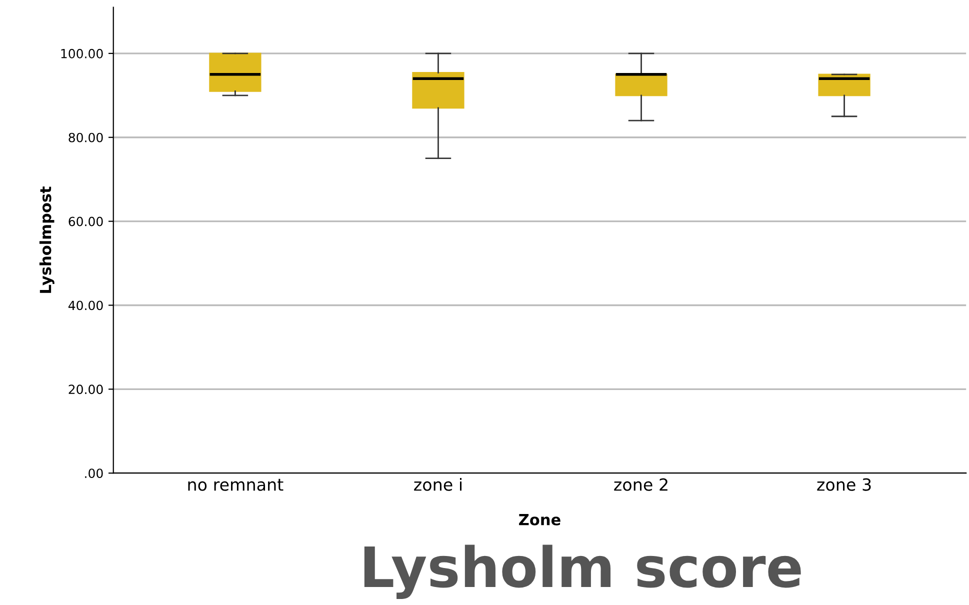 The image size is (969, 605). What do you see at coordinates (94, 473) in the screenshot?
I see `y-tick-label: .00` at bounding box center [94, 473].